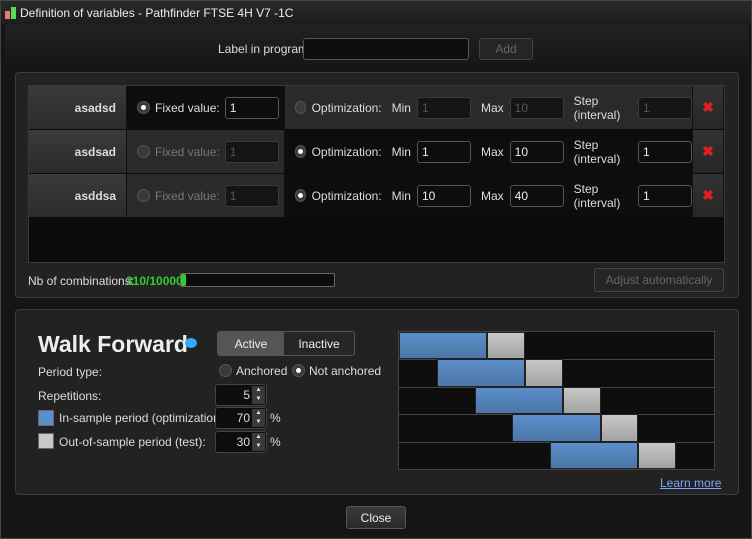 This screenshot has height=539, width=752. Describe the element at coordinates (246, 395) in the screenshot. I see `repetitions-value: 5` at that location.